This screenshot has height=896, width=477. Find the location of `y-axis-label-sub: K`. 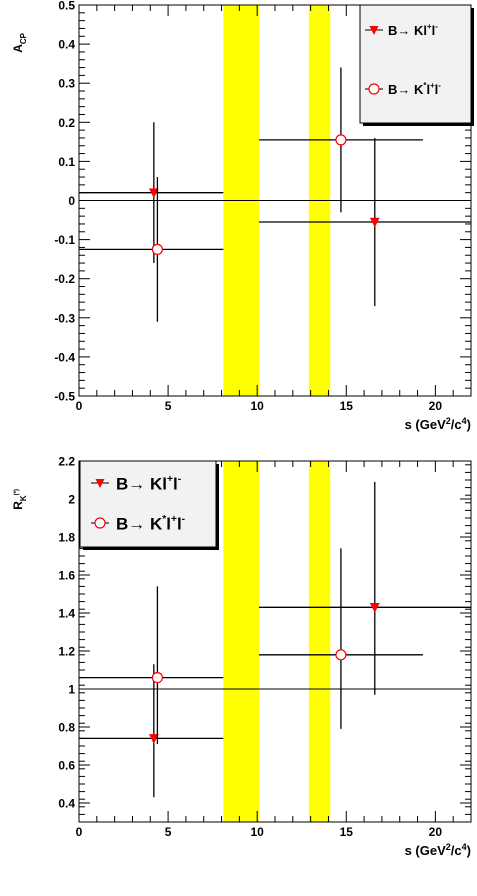

y-axis-label-sub: K is located at coordinates (23, 498).